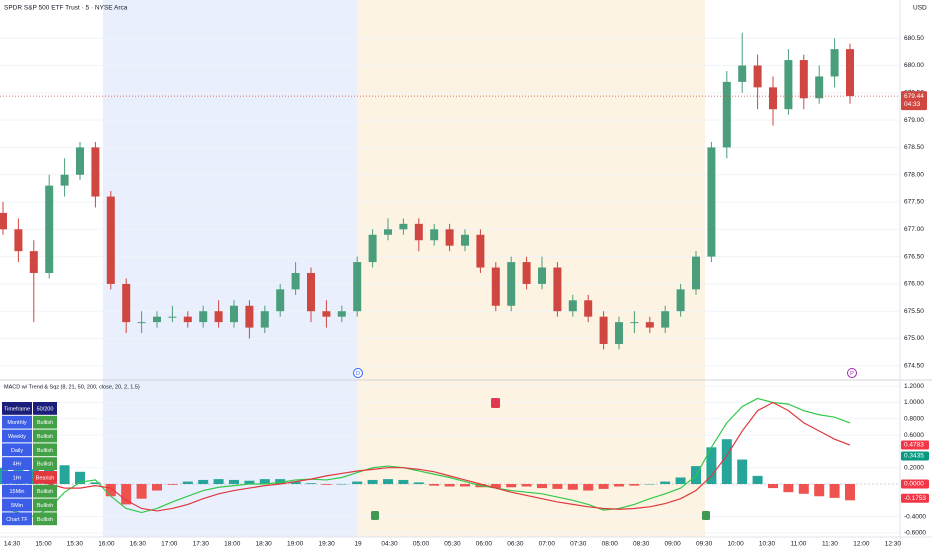 This screenshot has height=550, width=932. I want to click on y-tick-label: 0.2000, so click(914, 467).